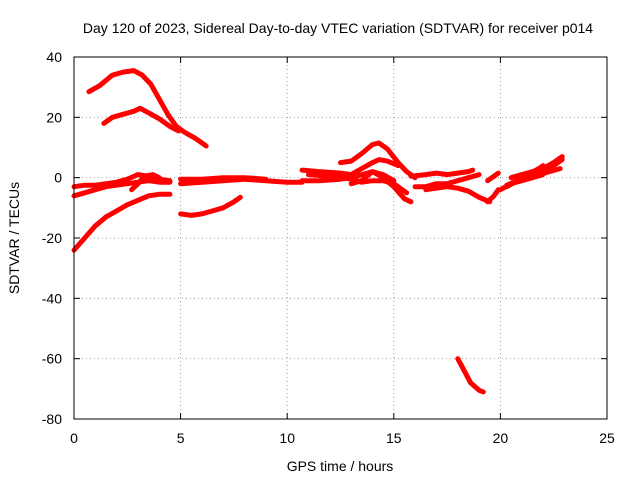 The image size is (640, 480). I want to click on y-tick-label: 0, so click(58, 178).